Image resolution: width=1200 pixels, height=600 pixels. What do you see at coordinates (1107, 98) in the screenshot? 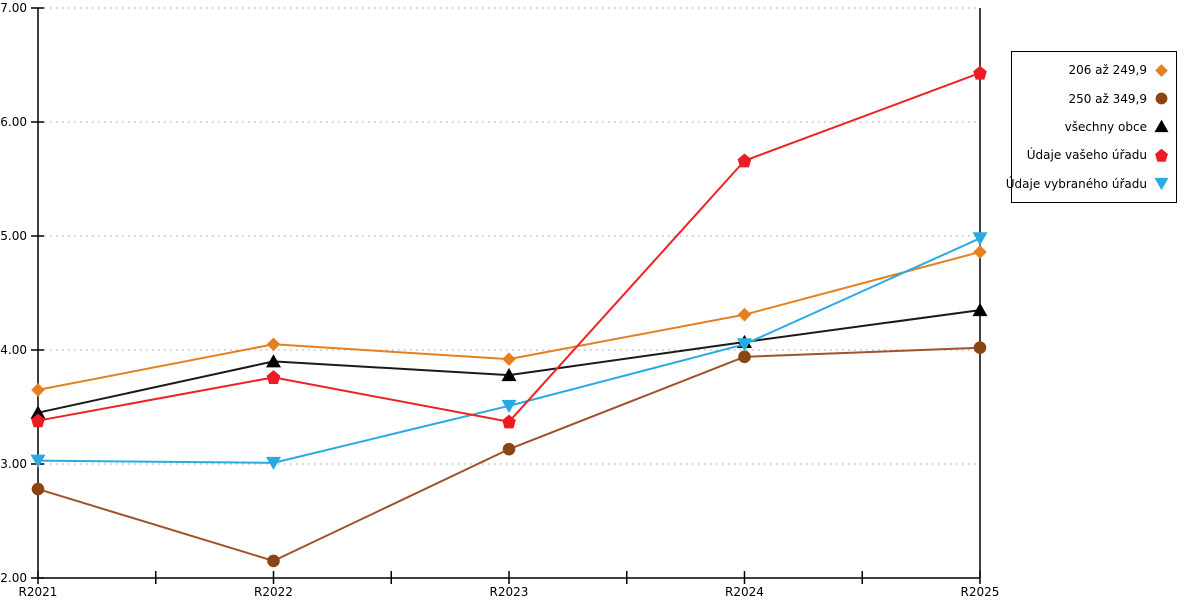
I see `legend-label: 250 až 349,9` at bounding box center [1107, 98].